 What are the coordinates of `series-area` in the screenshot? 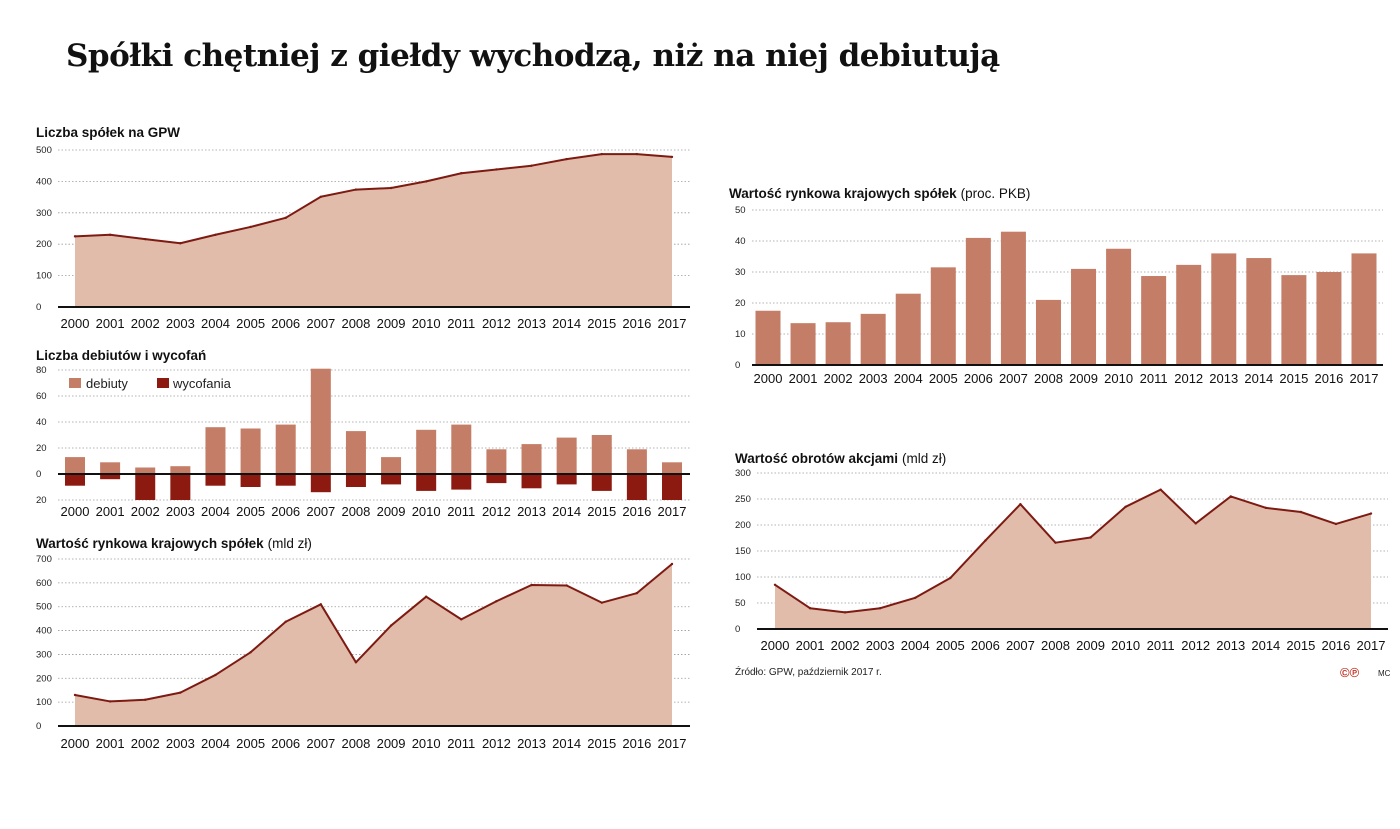 It's located at (1073, 559).